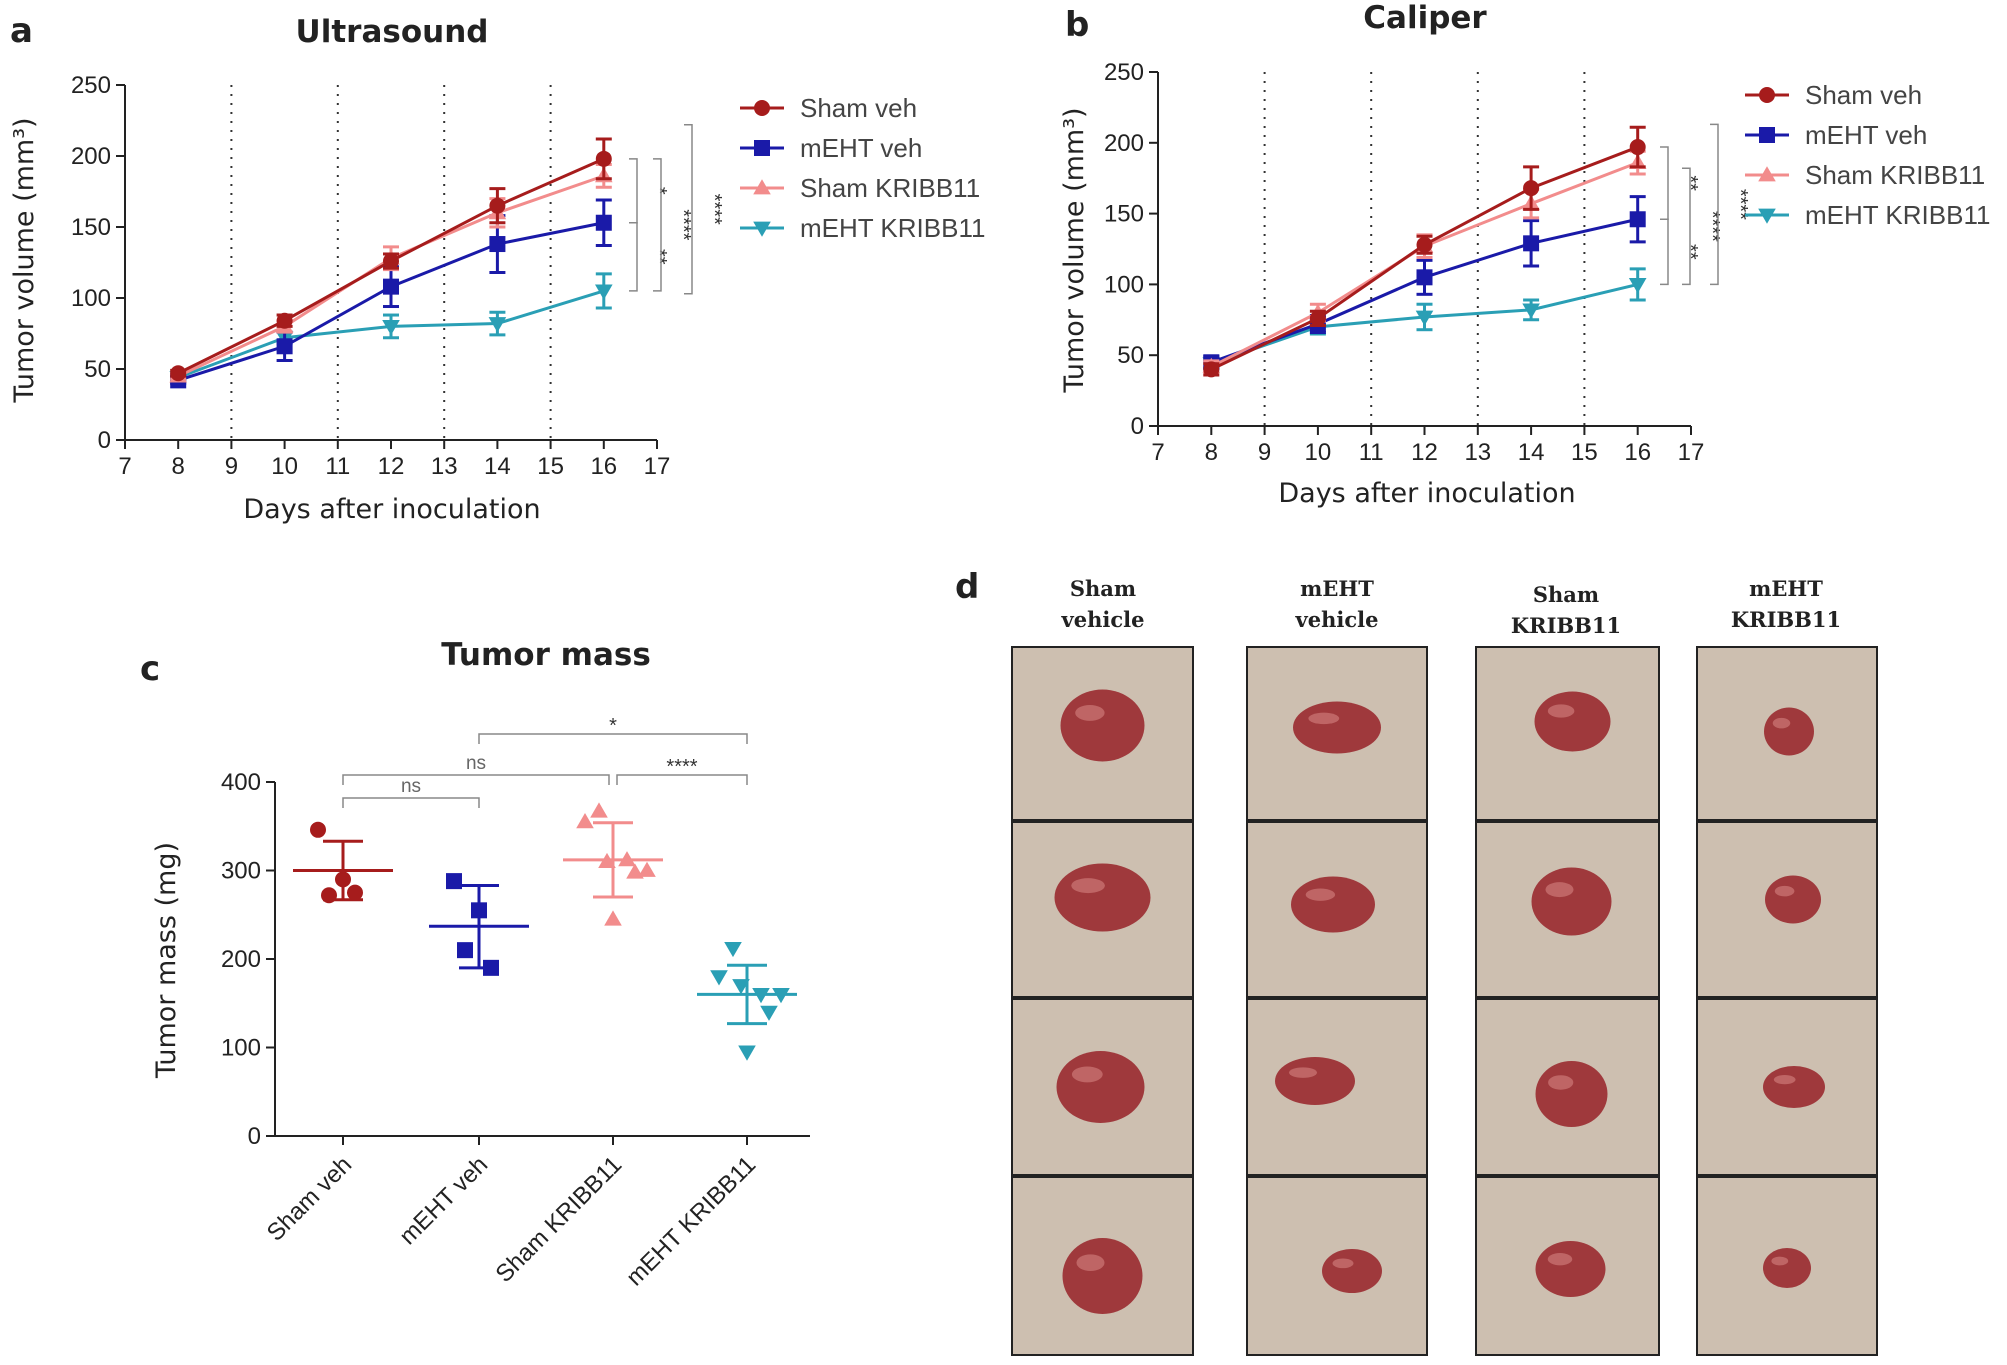 The image size is (2007, 1365). What do you see at coordinates (1077, 25) in the screenshot?
I see `panel-letter-b: b` at bounding box center [1077, 25].